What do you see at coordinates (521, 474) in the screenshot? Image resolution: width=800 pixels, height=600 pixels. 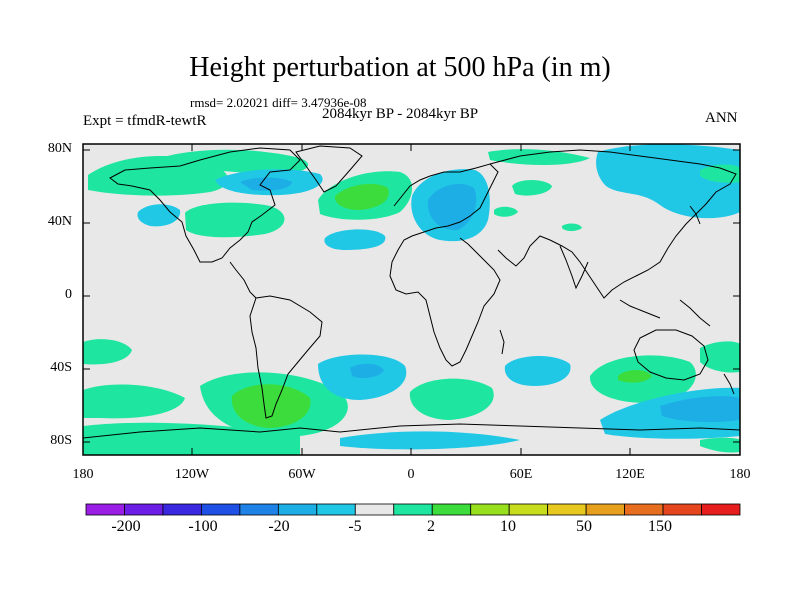 I see `lon-label-60e: 60E` at bounding box center [521, 474].